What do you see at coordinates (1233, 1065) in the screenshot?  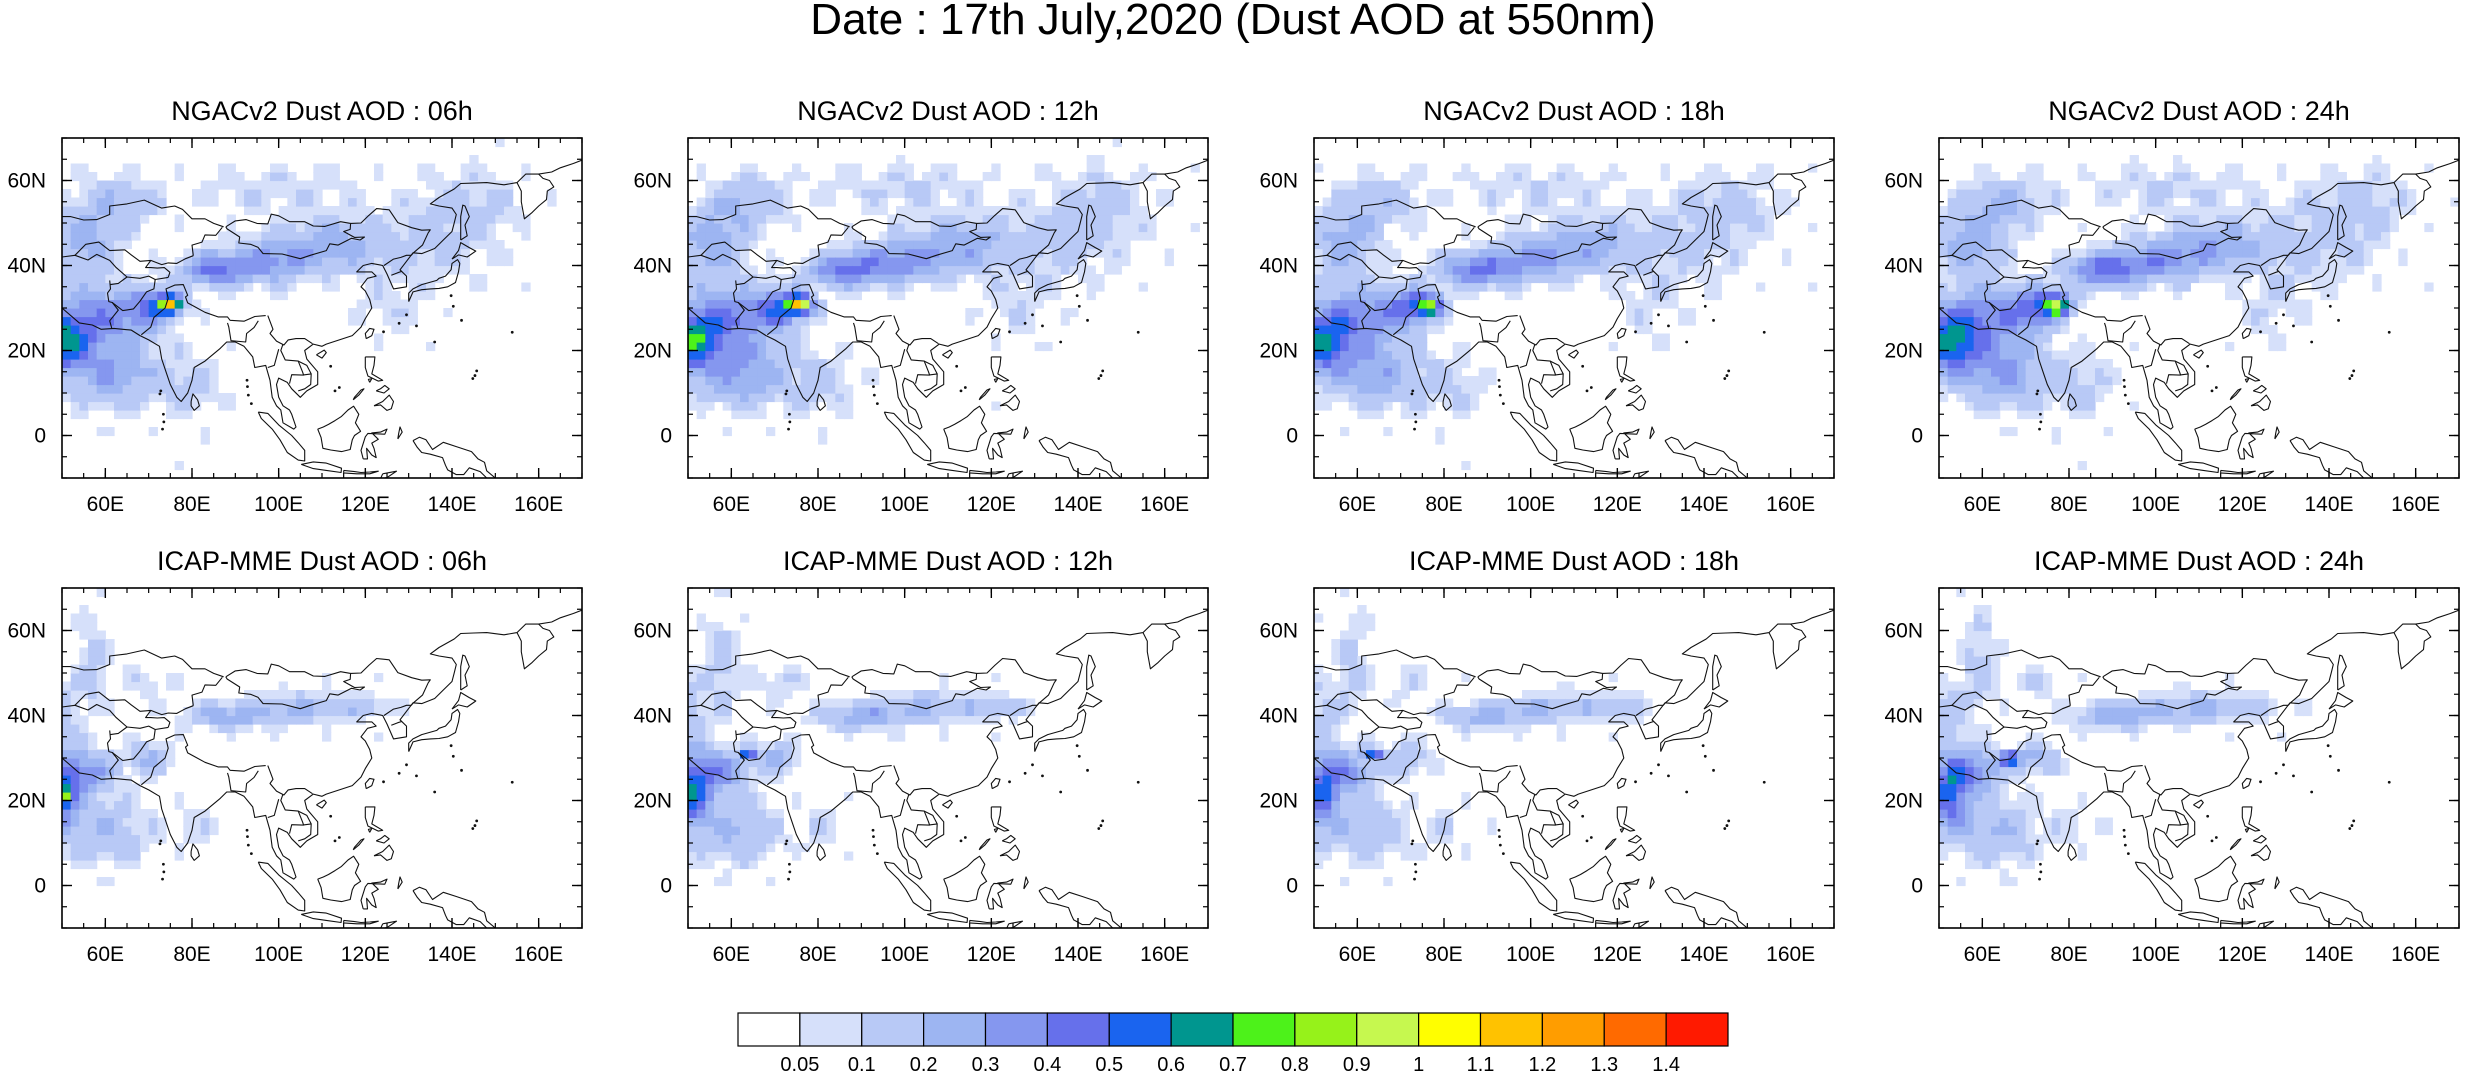 I see `colorbar-label: 0.7` at bounding box center [1233, 1065].